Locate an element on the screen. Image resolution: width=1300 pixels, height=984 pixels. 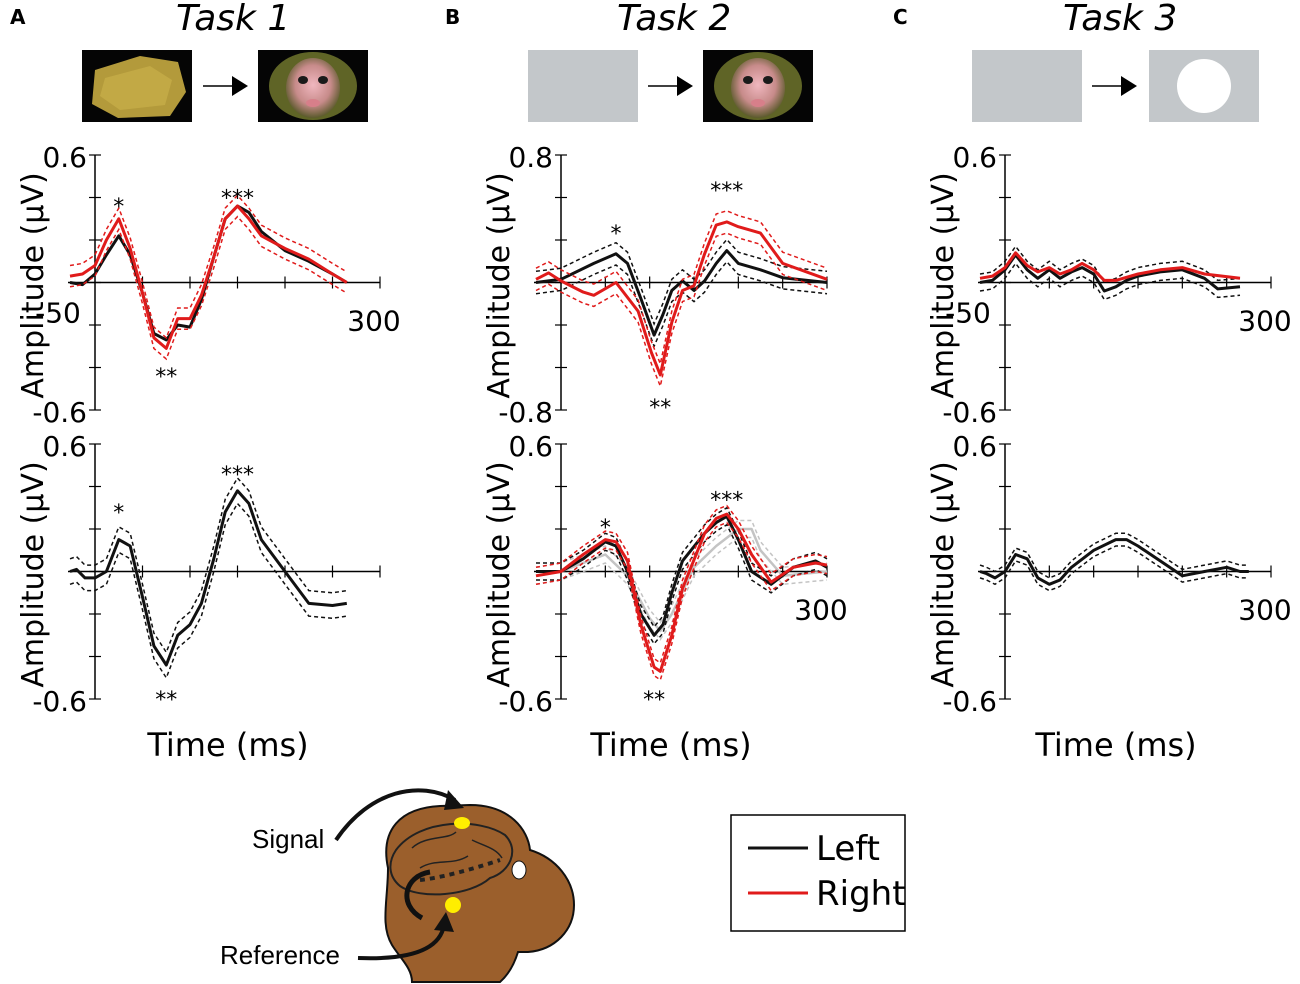
head-schematic: Signal Reference is located at coordinates (398, 885).